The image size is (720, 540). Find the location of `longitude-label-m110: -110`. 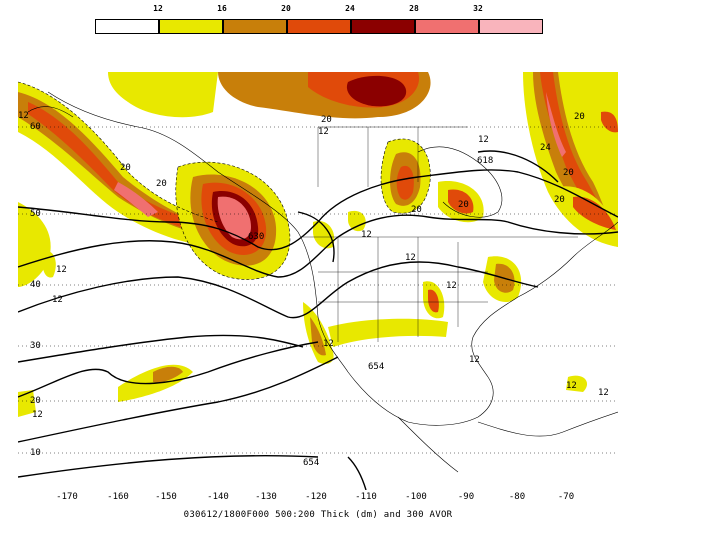

longitude-label-m110: -110 is located at coordinates (366, 497).